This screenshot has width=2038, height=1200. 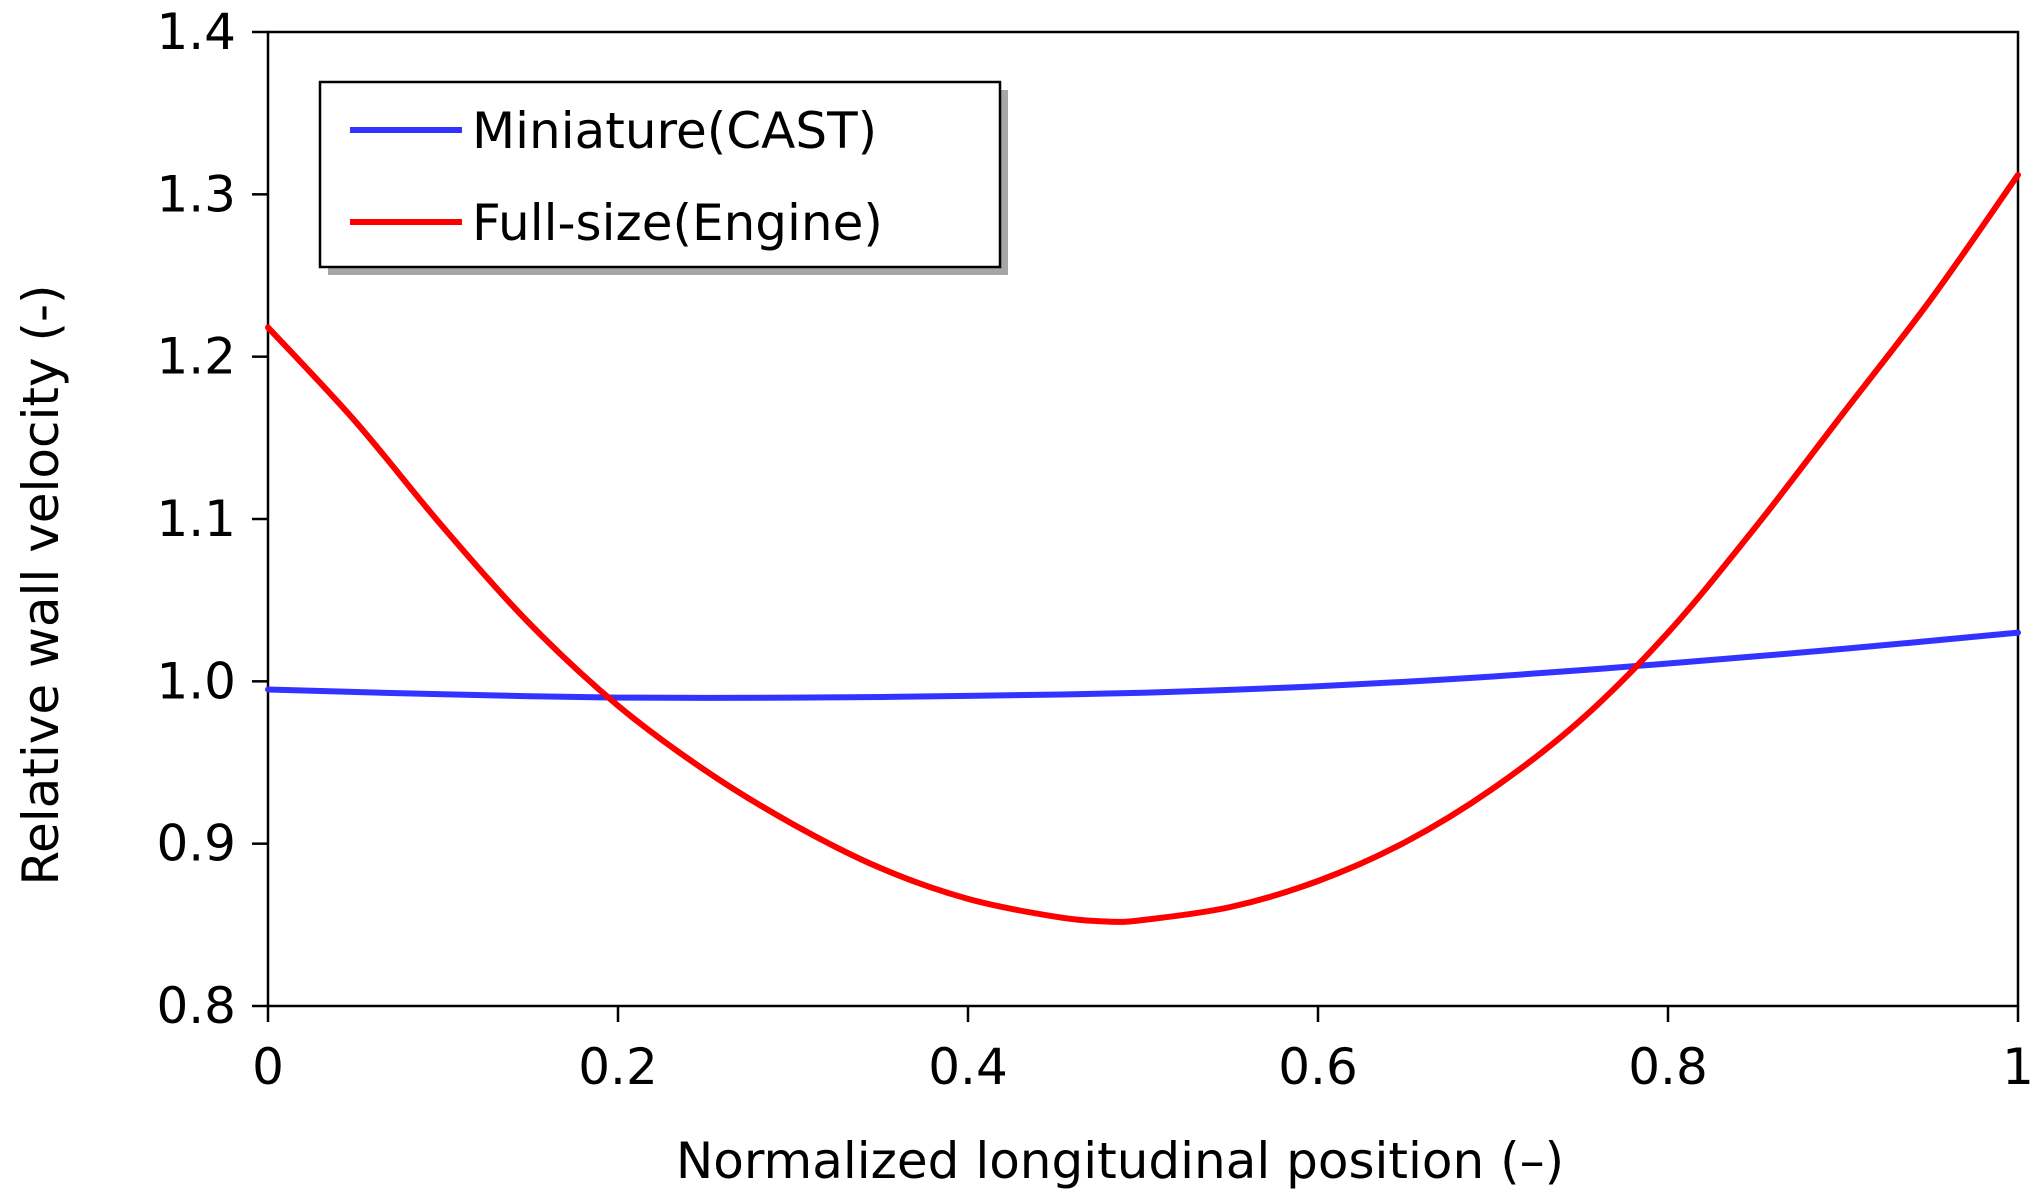 What do you see at coordinates (1318, 1067) in the screenshot?
I see `x-tick-label: 0.6` at bounding box center [1318, 1067].